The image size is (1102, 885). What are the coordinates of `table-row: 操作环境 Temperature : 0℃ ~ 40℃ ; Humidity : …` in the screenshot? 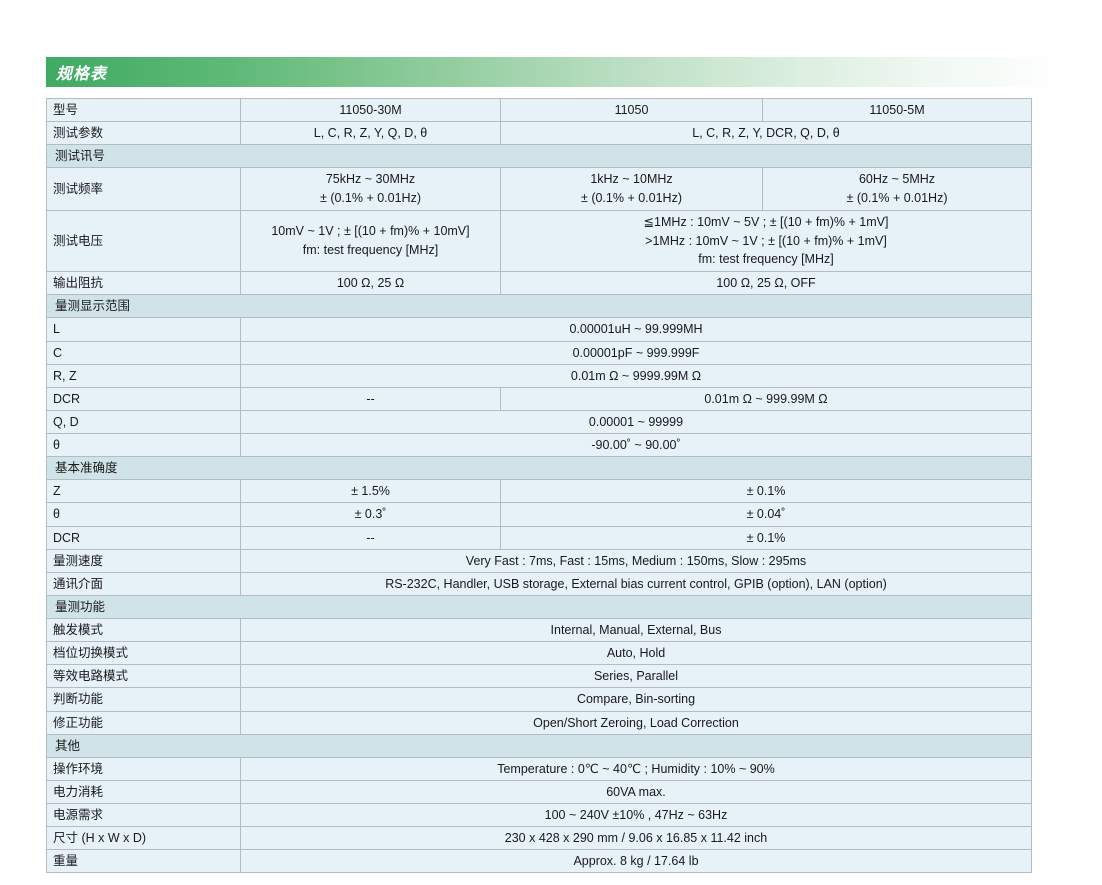 It's located at (539, 768).